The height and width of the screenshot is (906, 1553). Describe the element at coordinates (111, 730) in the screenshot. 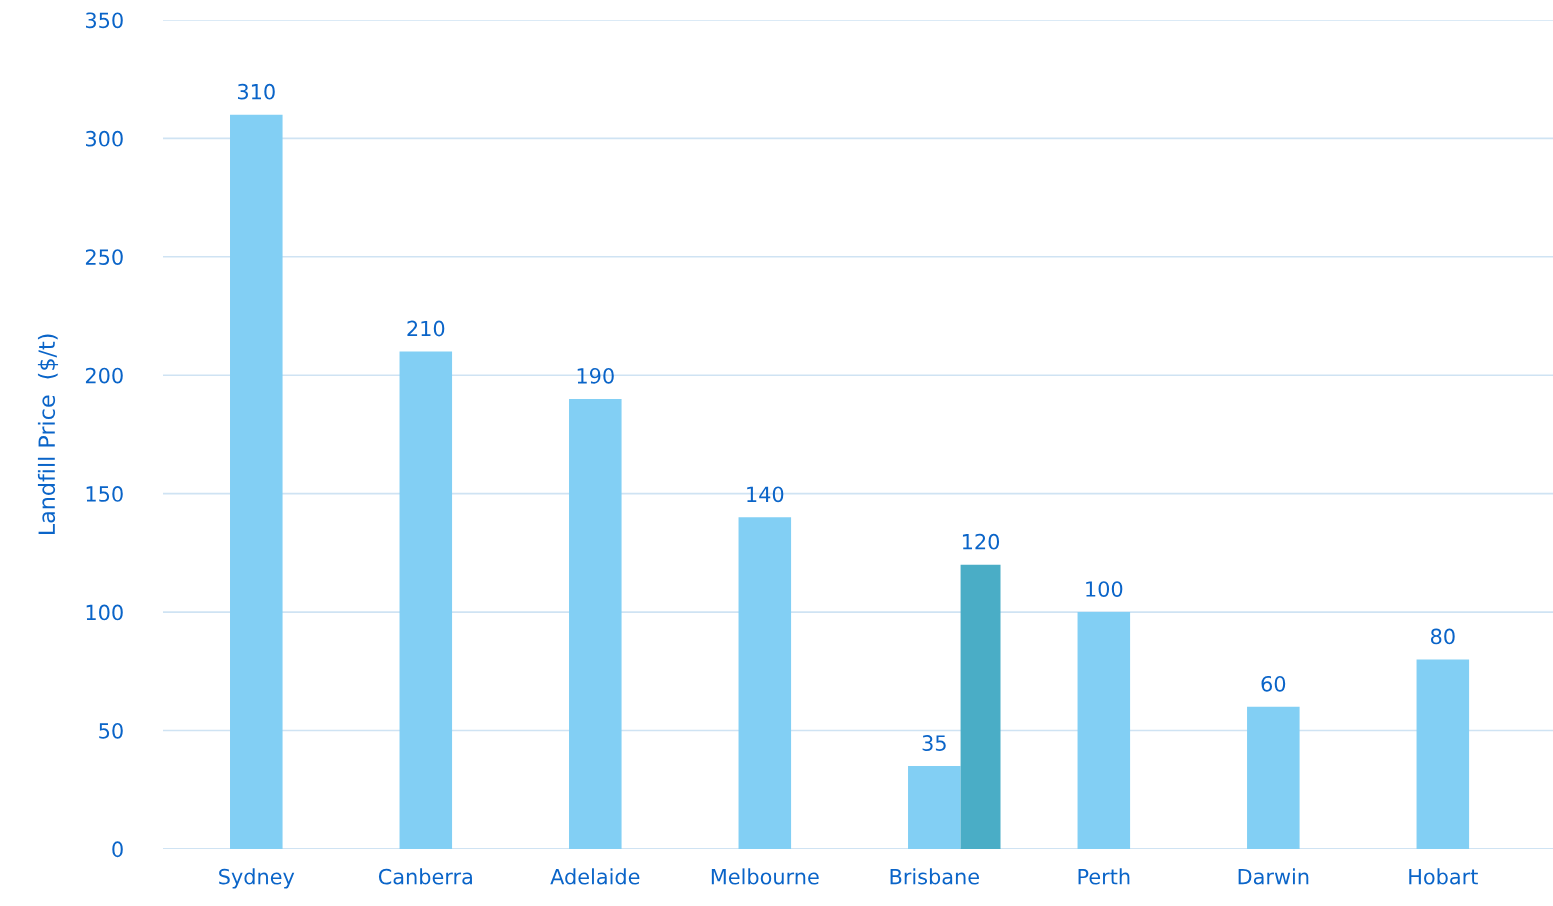

I see `y-tick-label: 50` at that location.